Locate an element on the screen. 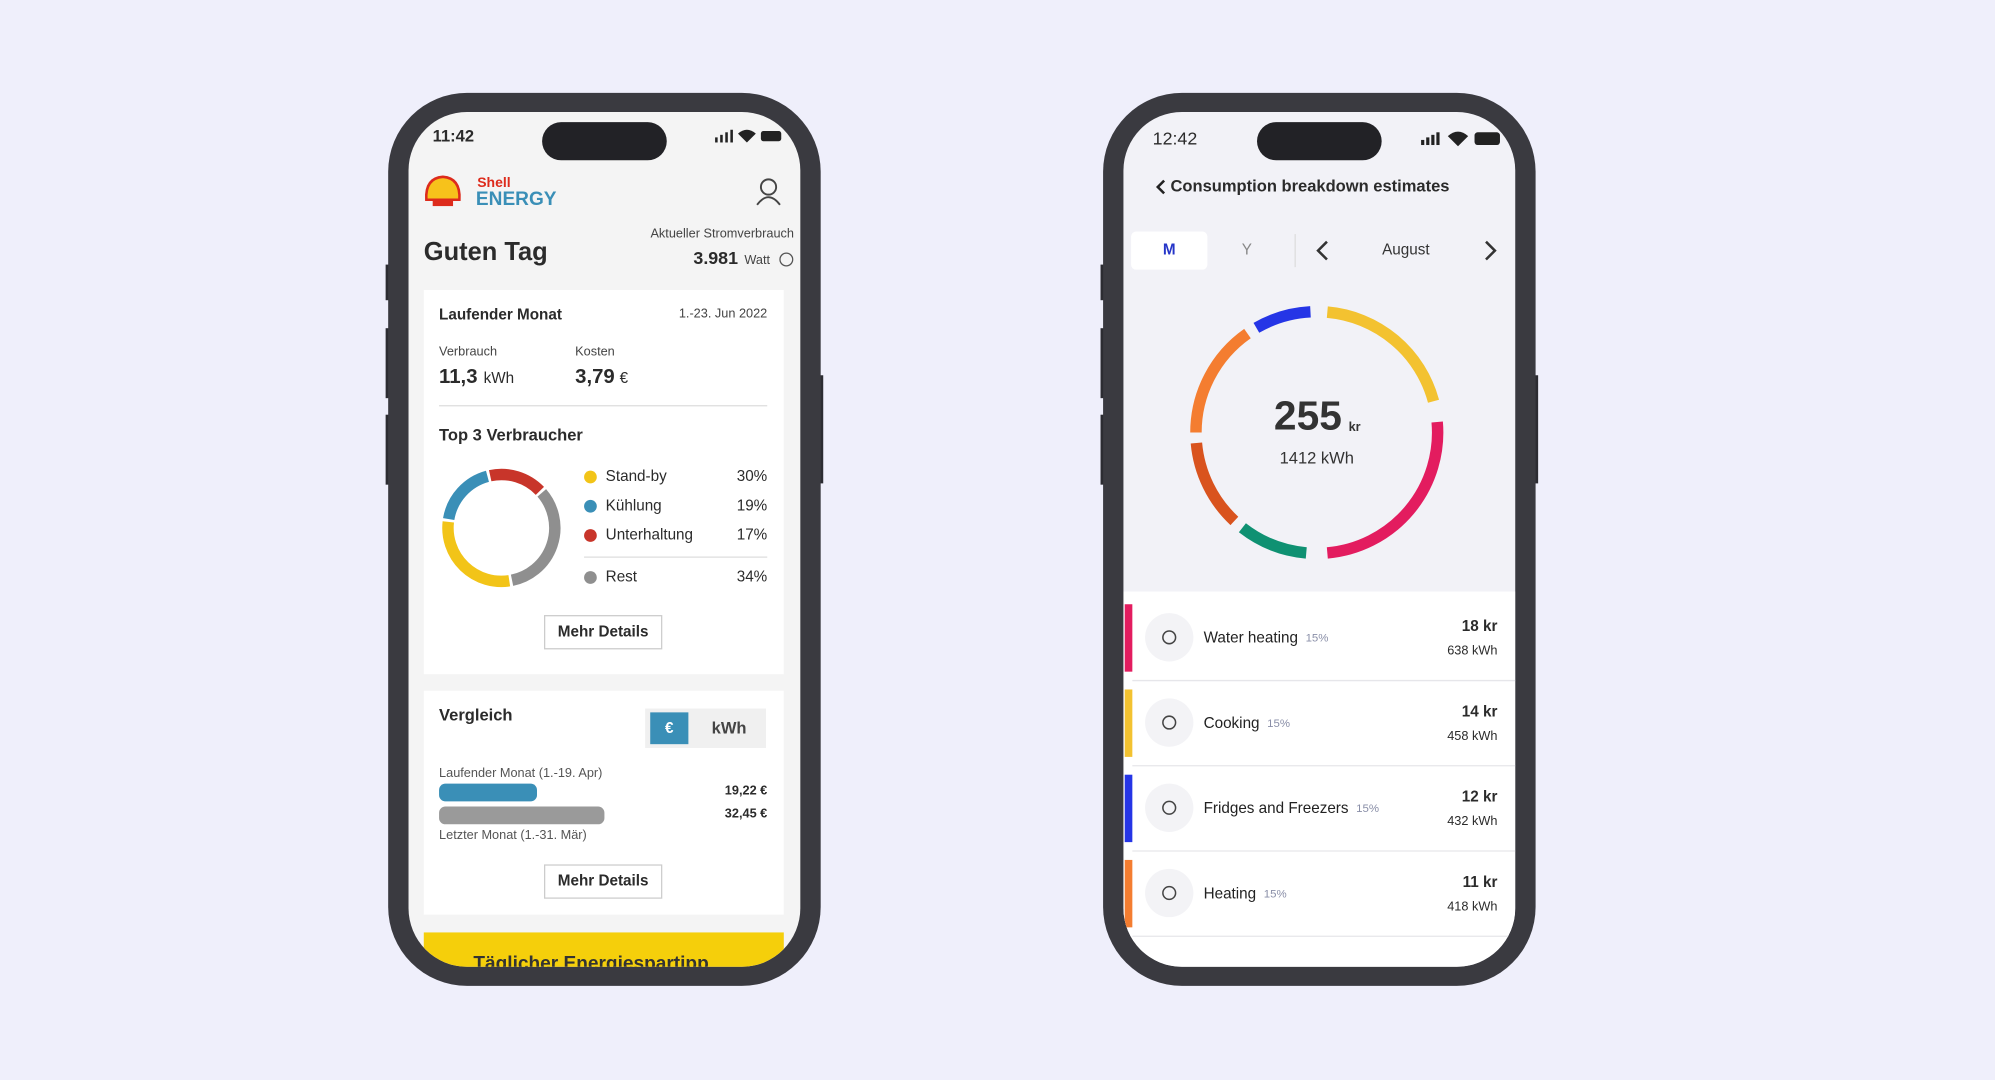 This screenshot has height=1080, width=1995. shell-logo is located at coordinates (443, 191).